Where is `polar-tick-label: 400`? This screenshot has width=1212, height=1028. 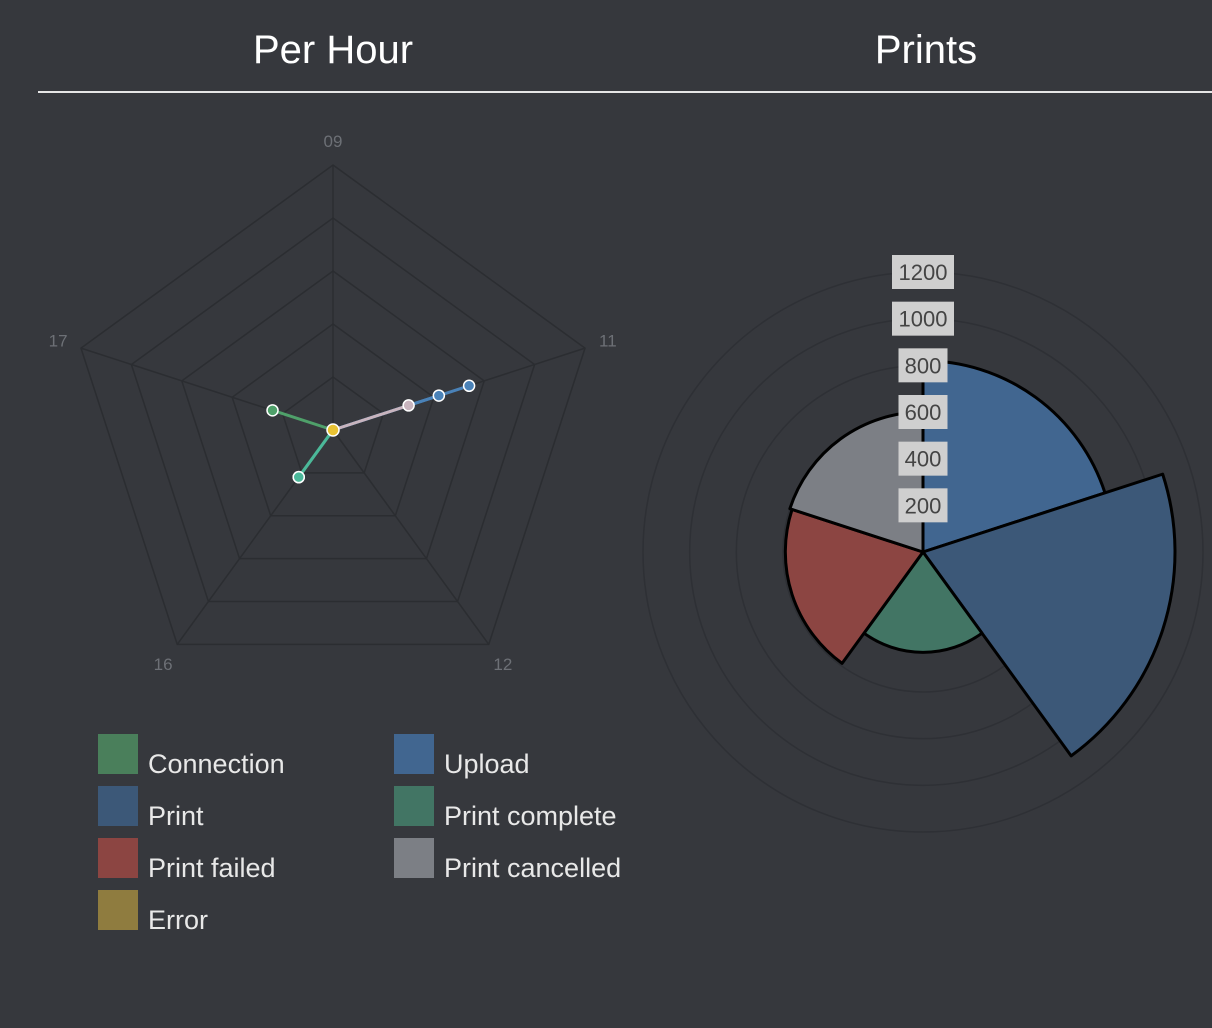 polar-tick-label: 400 is located at coordinates (923, 459).